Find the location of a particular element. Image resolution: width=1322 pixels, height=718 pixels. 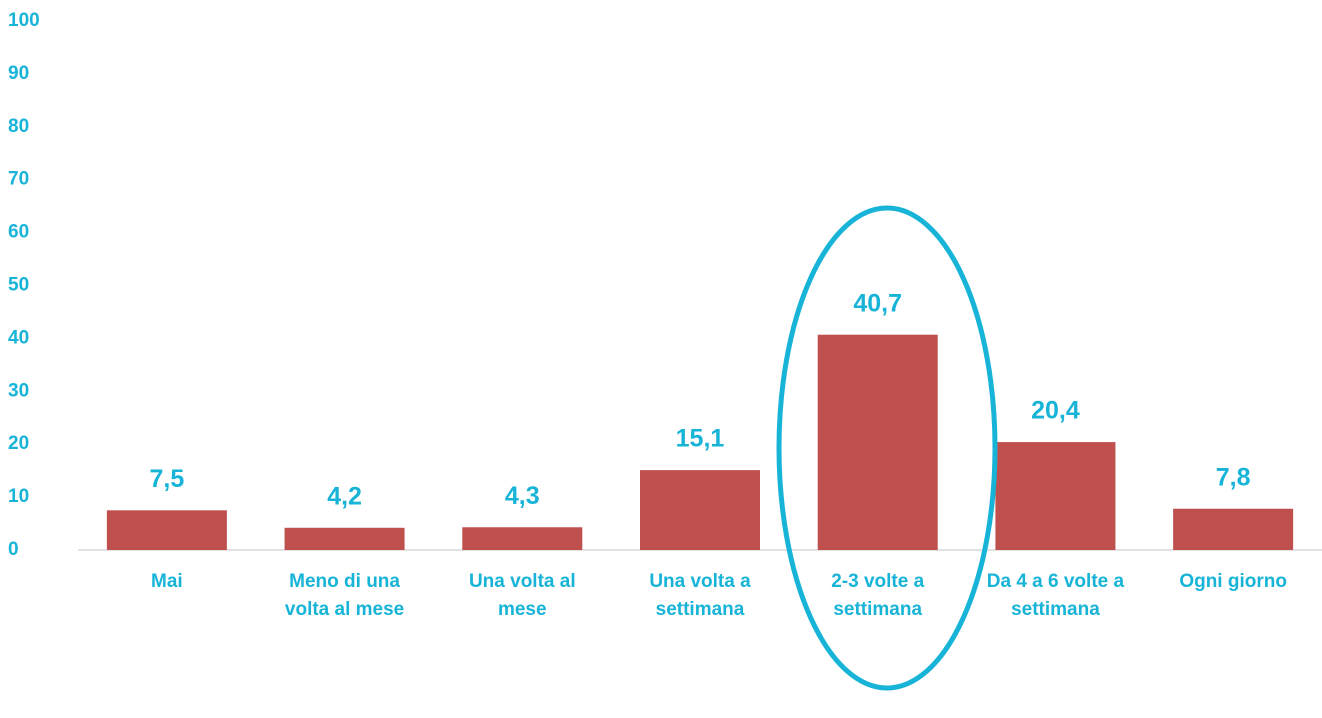

x-tick-label: Ogni giorno is located at coordinates (1233, 581).